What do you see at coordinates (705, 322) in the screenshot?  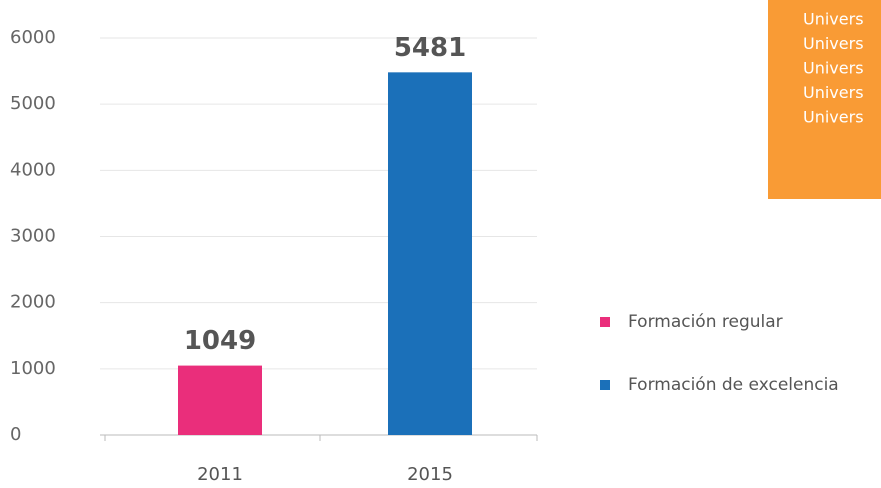 I see `legend-label: Formación regular` at bounding box center [705, 322].